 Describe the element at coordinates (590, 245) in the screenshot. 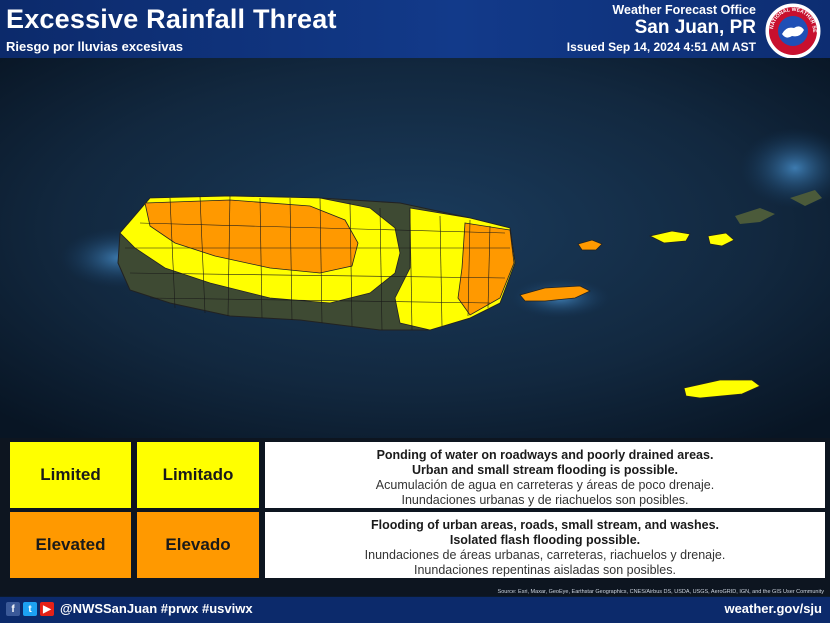

I see `culebra-island` at that location.